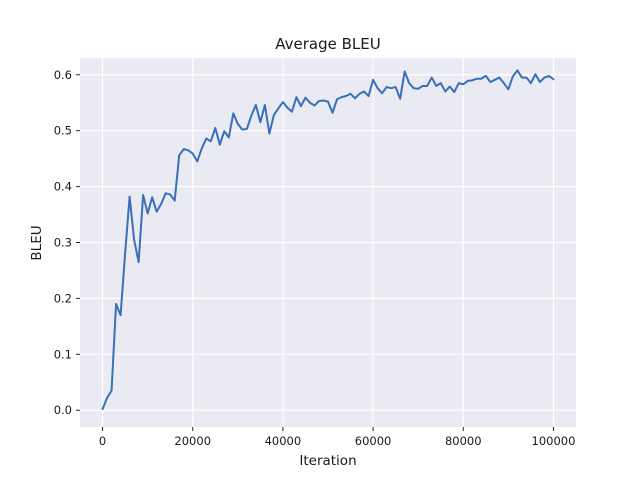  I want to click on x-tick-label: 0, so click(102, 441).